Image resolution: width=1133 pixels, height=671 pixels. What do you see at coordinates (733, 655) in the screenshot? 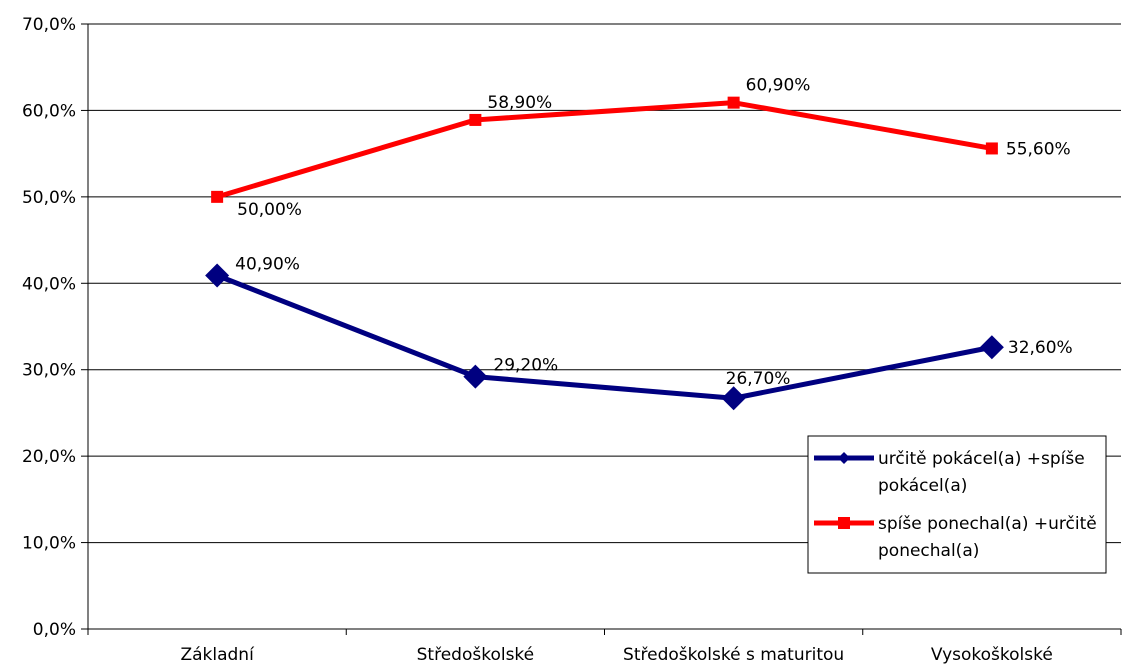
I see `x-tick-label: Středoškolské s maturitou` at bounding box center [733, 655].